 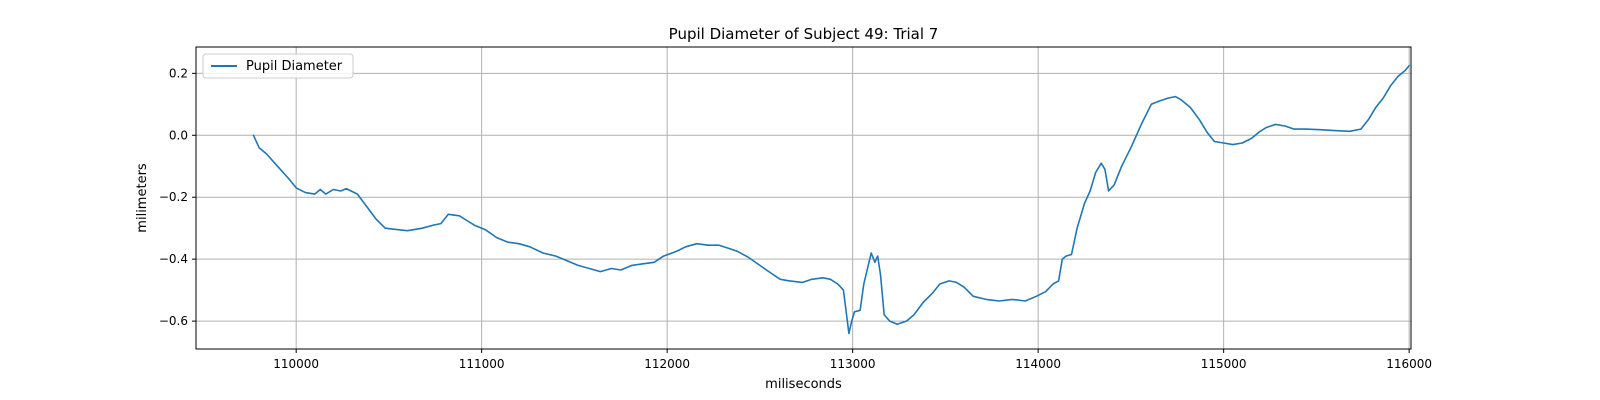 What do you see at coordinates (804, 34) in the screenshot?
I see `chart-title: Pupil Diameter of Subject 49: Trial 7` at bounding box center [804, 34].